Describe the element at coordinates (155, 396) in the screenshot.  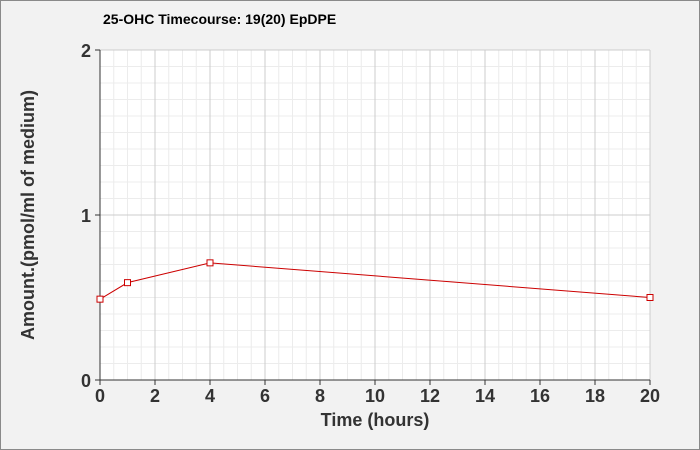
I see `x-tick-label: 2` at that location.